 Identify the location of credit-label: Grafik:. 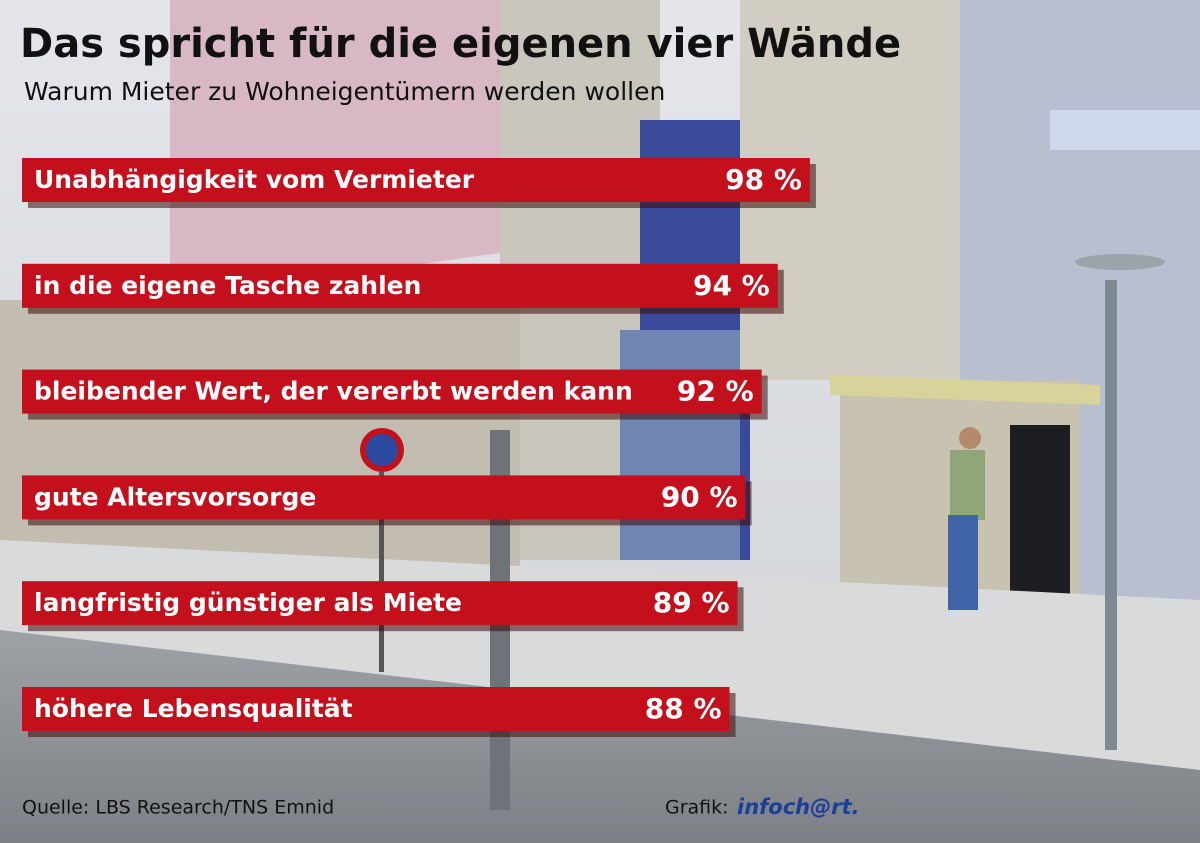
(697, 808).